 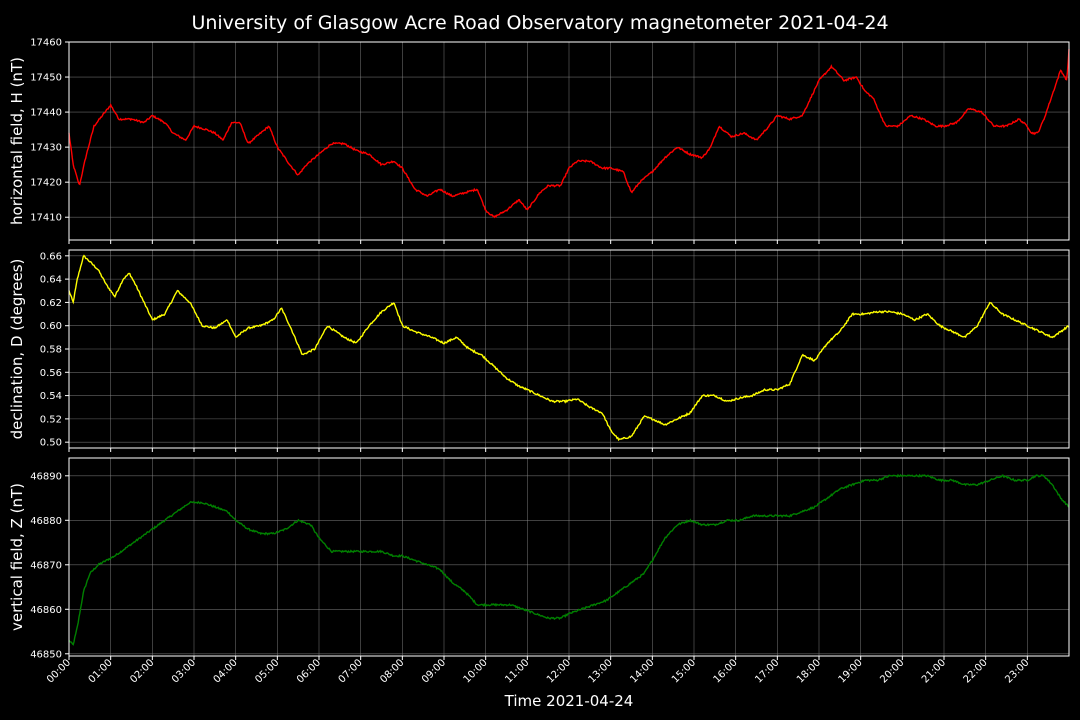 I want to click on y-tick-label: 0.58, so click(x=51, y=350).